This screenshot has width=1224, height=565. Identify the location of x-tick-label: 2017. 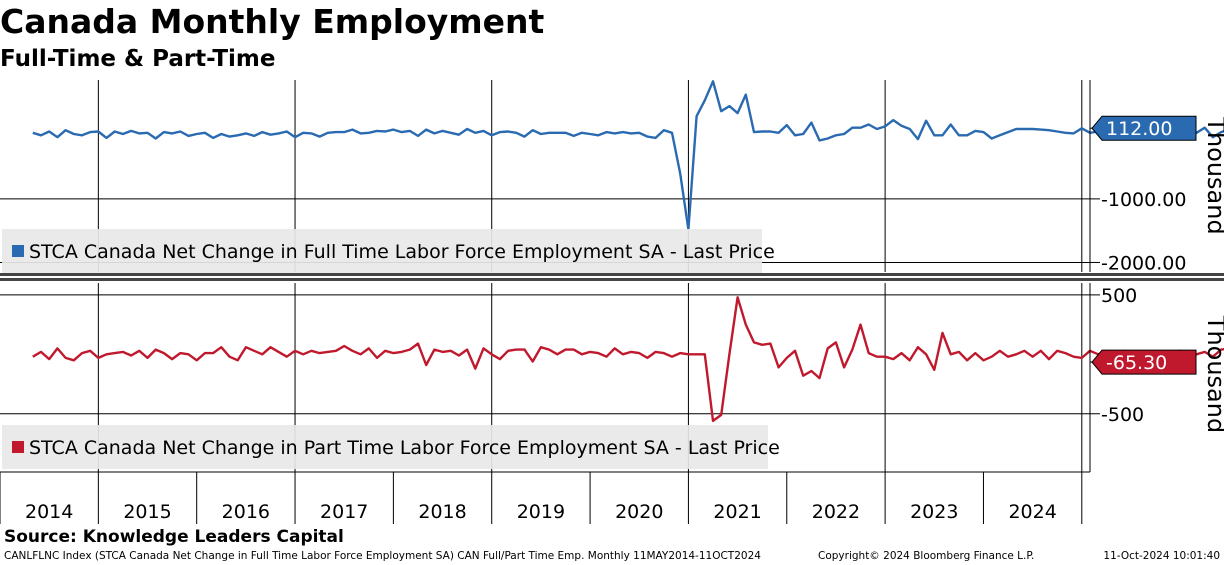
(344, 512).